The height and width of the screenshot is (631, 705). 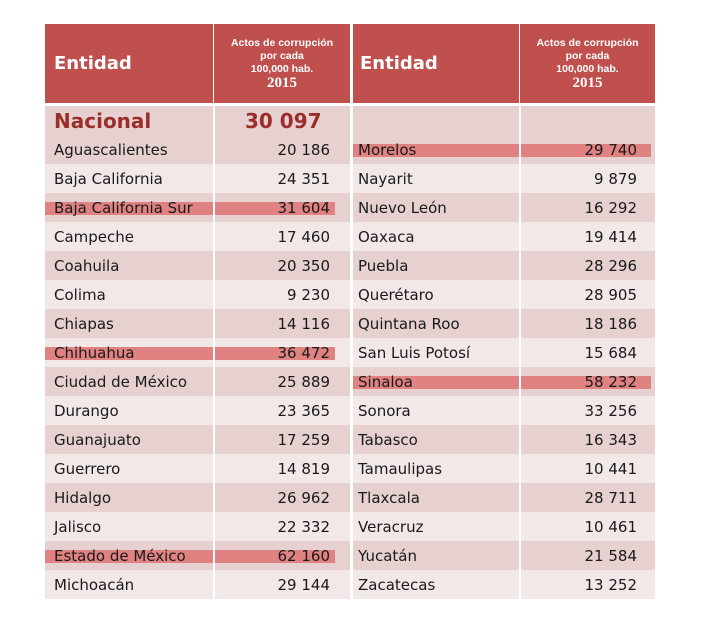 I want to click on table-row: Jalisco 22 332, so click(x=197, y=526).